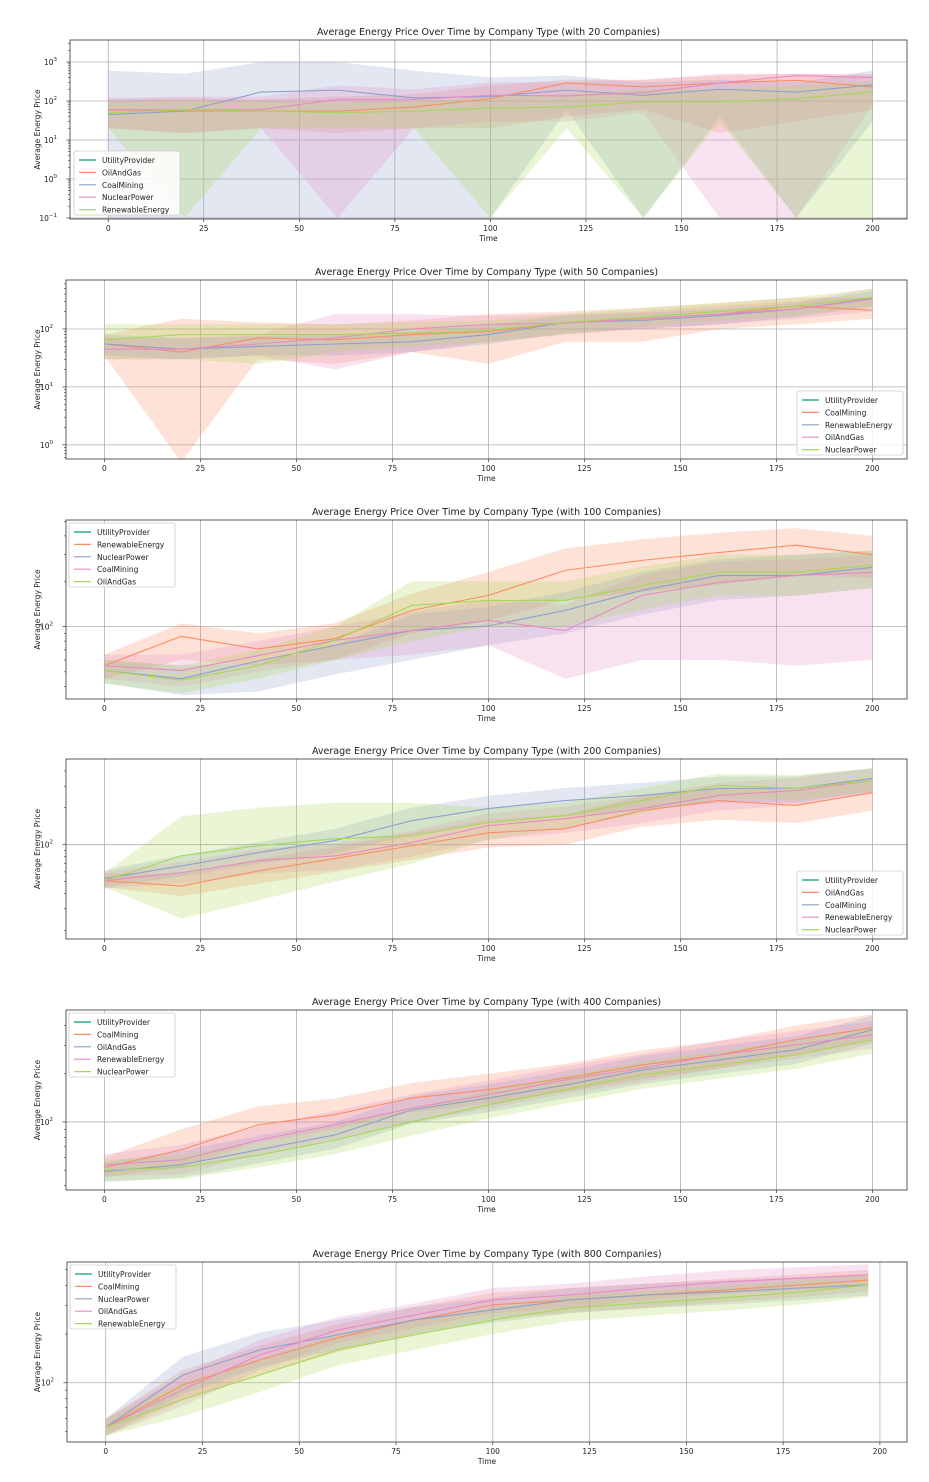  What do you see at coordinates (51, 62) in the screenshot?
I see `y-tick-label: 10³` at bounding box center [51, 62].